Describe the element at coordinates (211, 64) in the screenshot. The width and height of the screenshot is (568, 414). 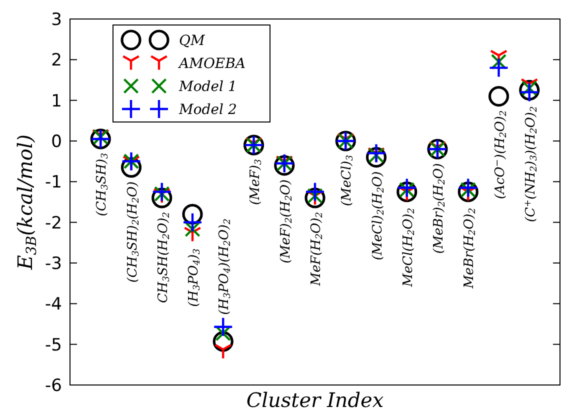
I see `legend-label: AMOEBA` at that location.